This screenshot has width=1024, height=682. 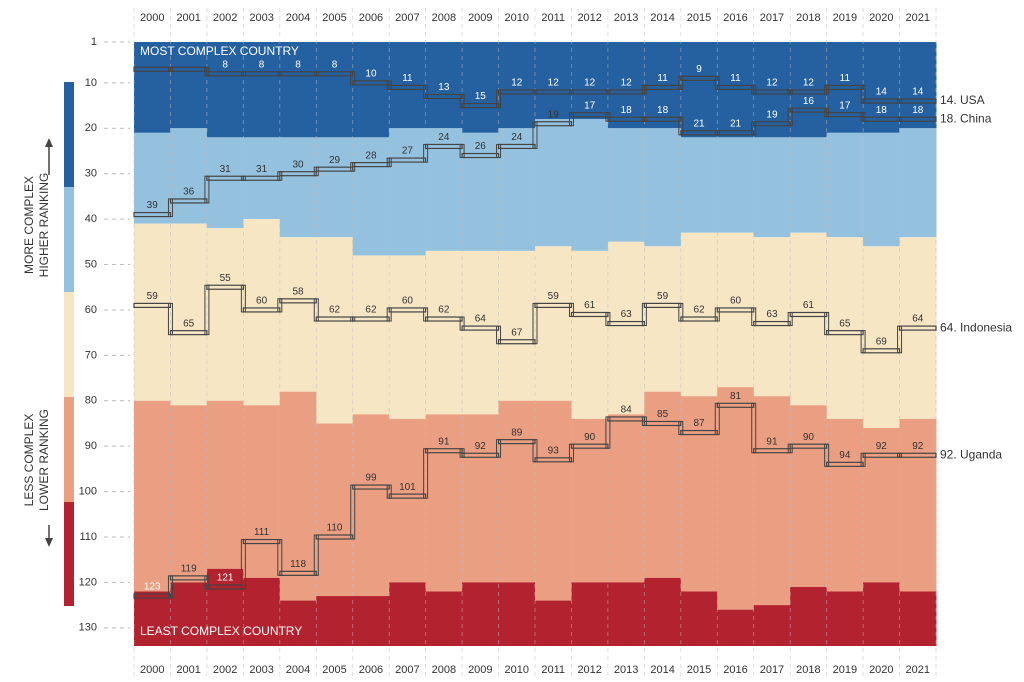 I want to click on data-label: 18, so click(x=663, y=110).